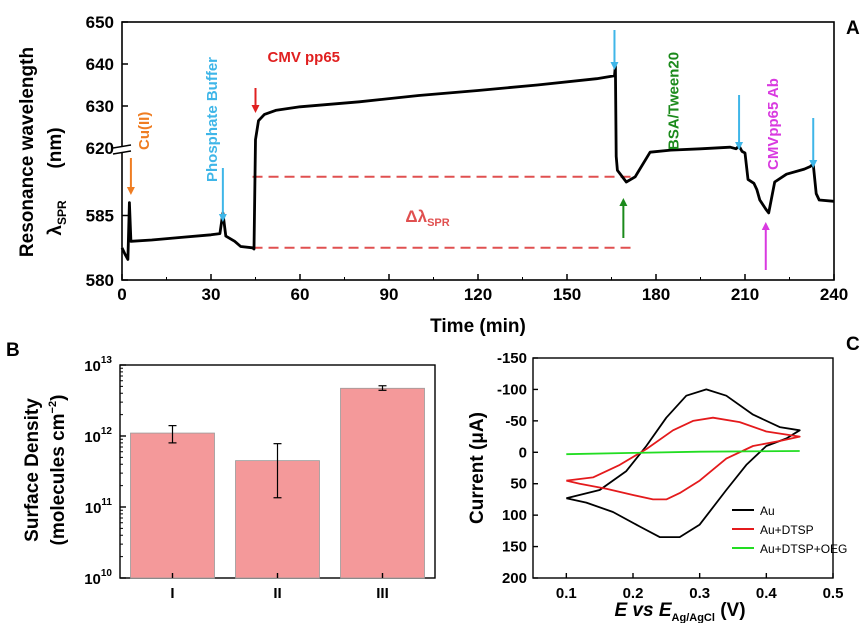 Image resolution: width=864 pixels, height=623 pixels. Describe the element at coordinates (566, 593) in the screenshot. I see `panel-c-x-tick-label: 0.1` at that location.